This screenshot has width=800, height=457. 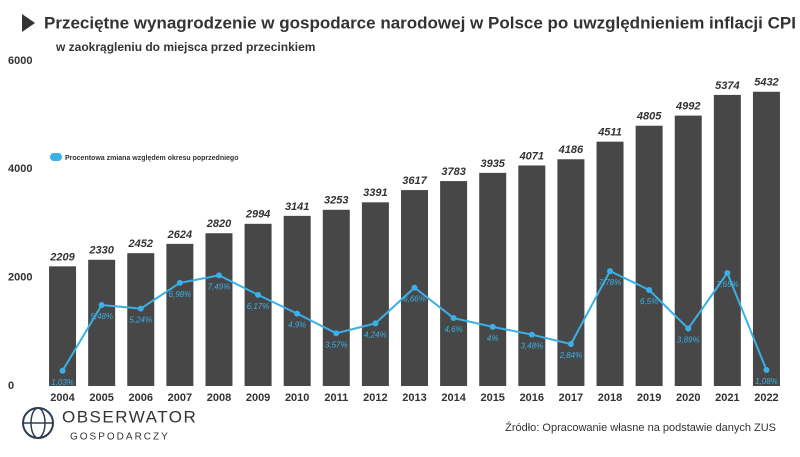 I want to click on x-tick-label: 2014, so click(x=453, y=398).